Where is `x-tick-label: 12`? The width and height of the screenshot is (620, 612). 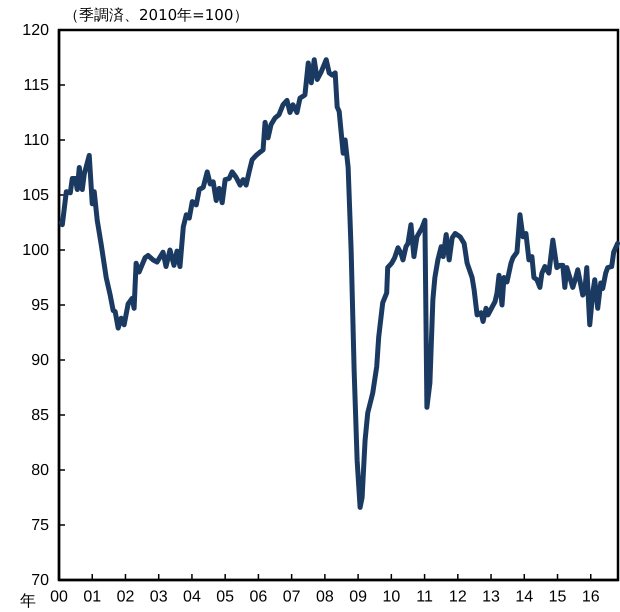
x-tick-label: 12 is located at coordinates (457, 597).